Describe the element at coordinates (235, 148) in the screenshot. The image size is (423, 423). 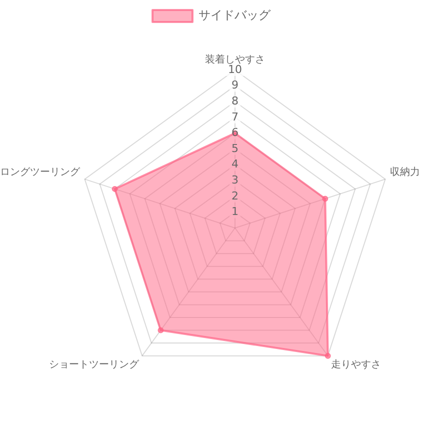
I see `y-tick-label: 5` at that location.